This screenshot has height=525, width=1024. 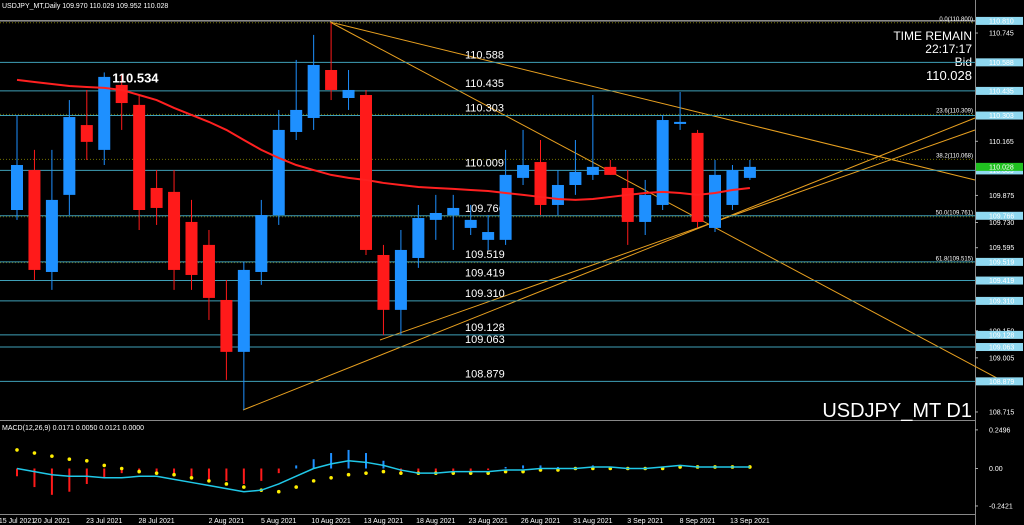 What do you see at coordinates (999, 166) in the screenshot?
I see `bid-box` at bounding box center [999, 166].